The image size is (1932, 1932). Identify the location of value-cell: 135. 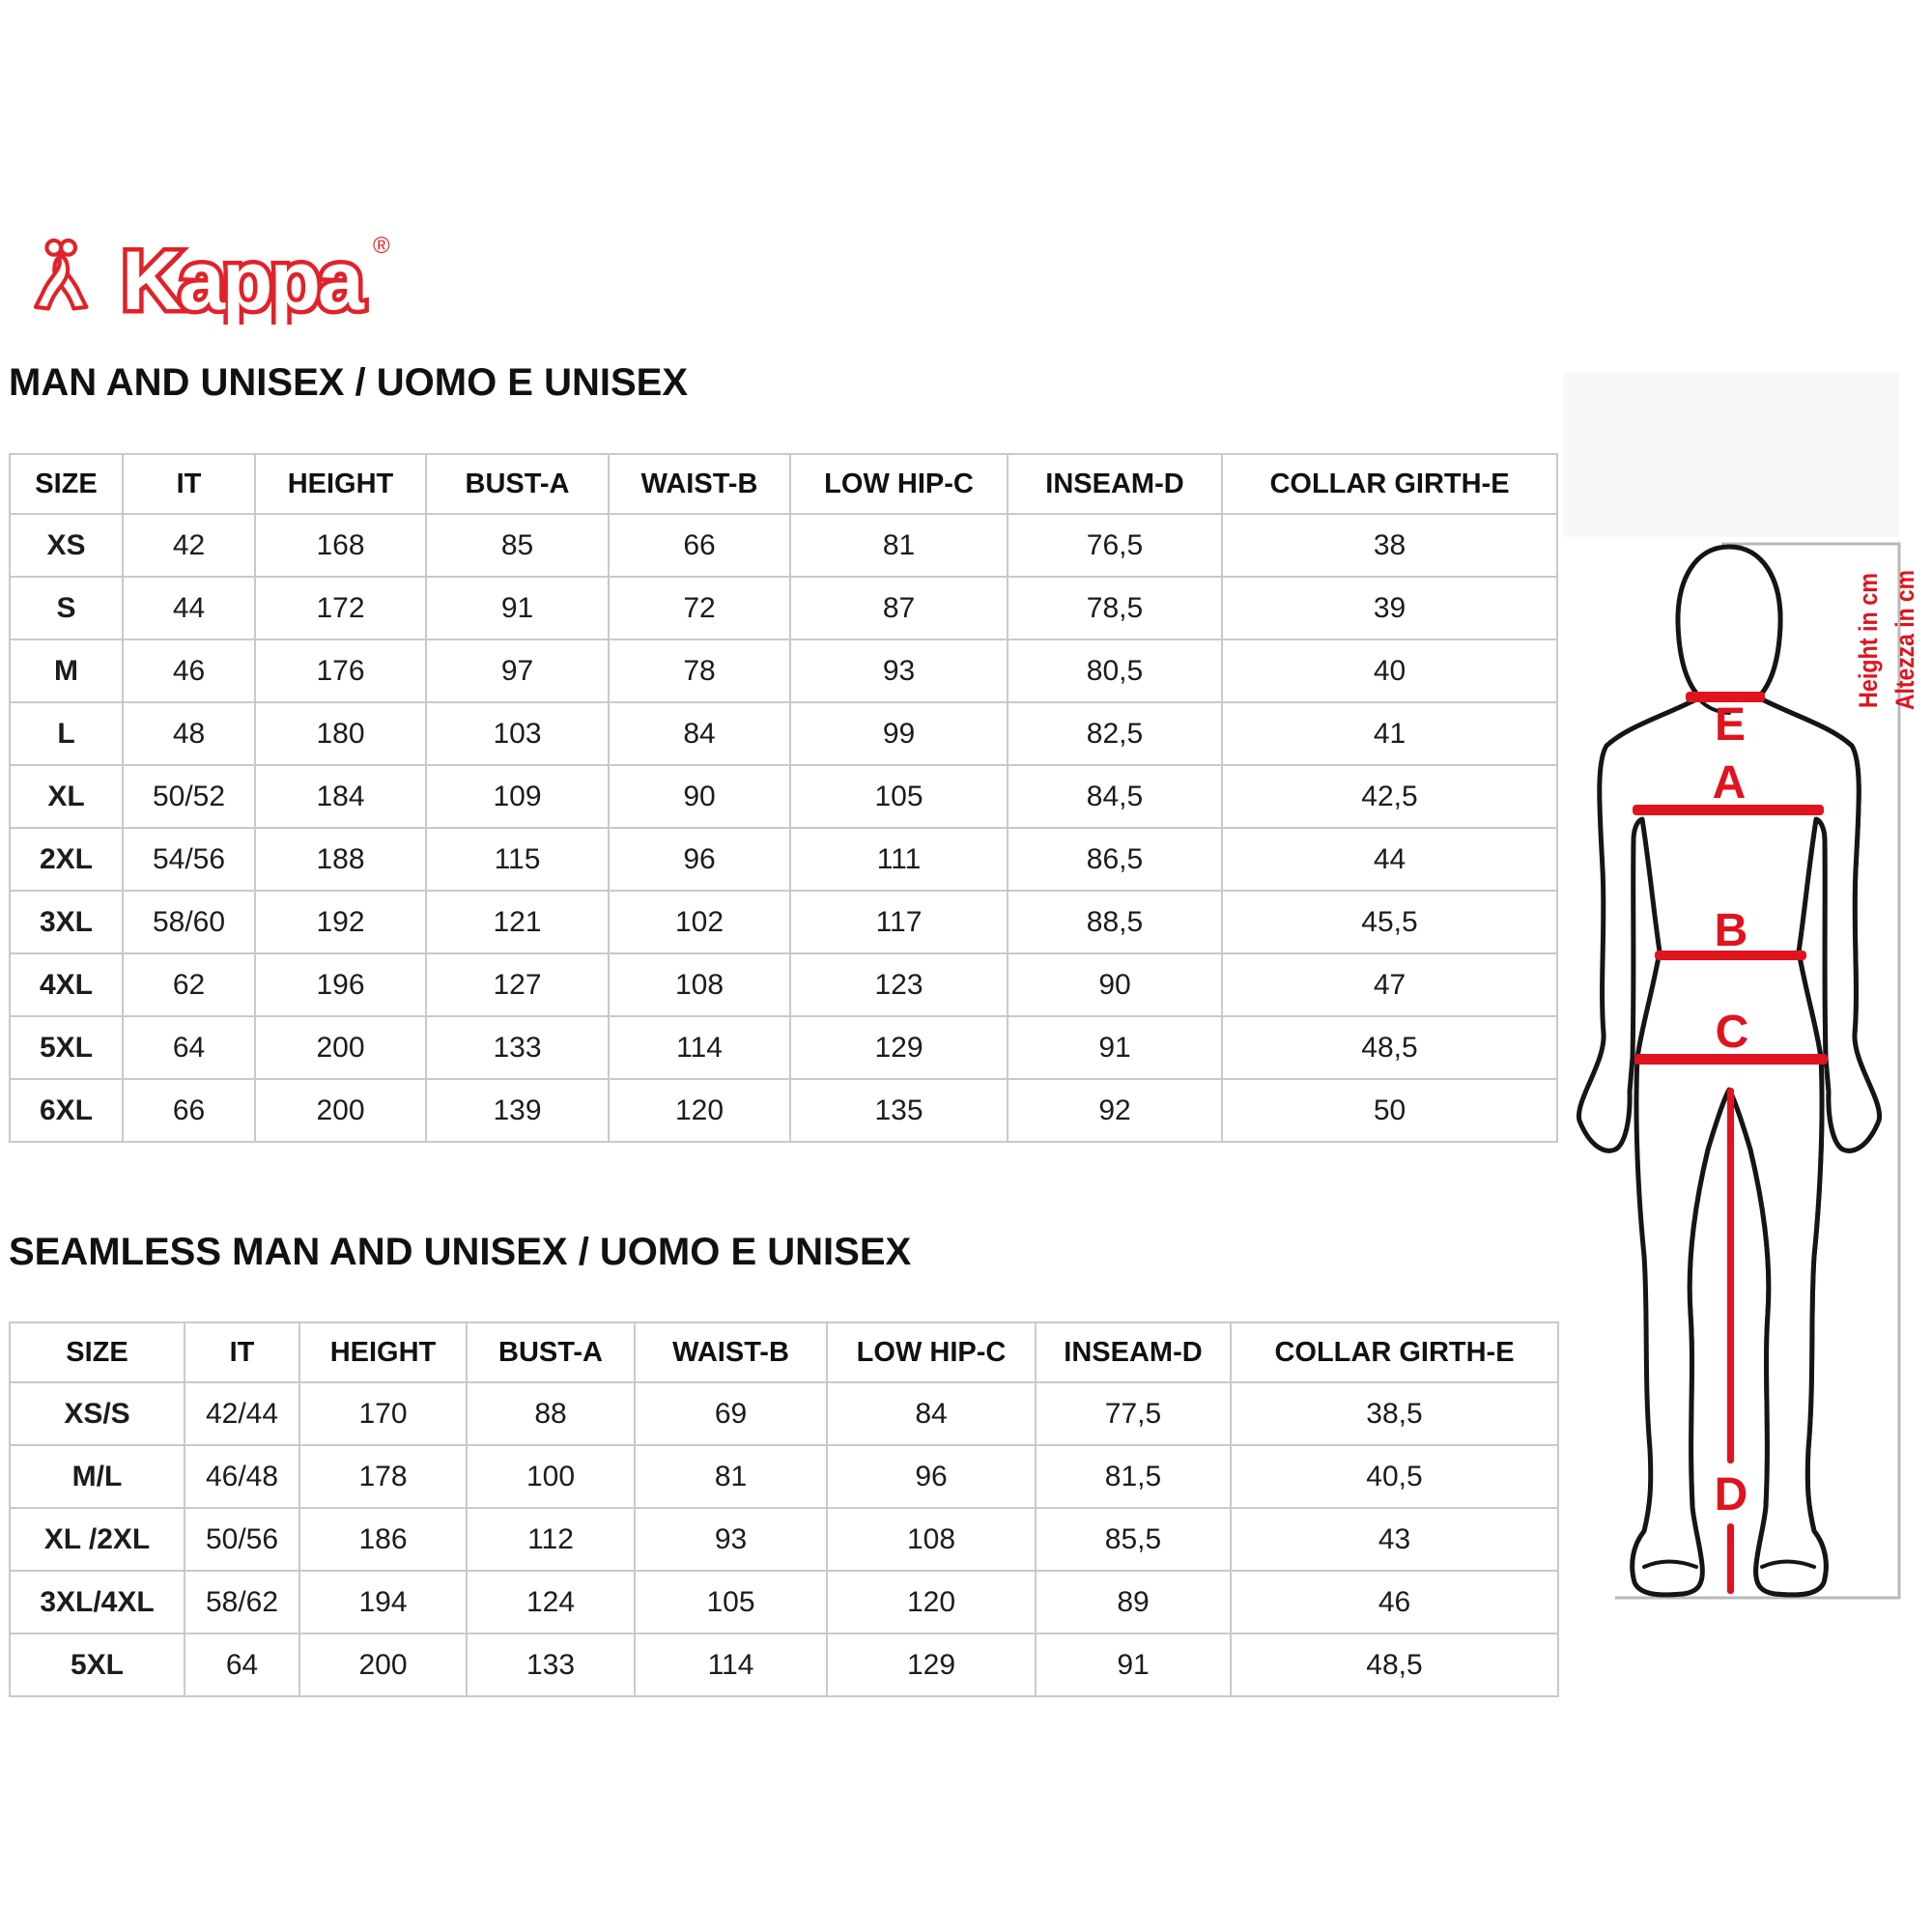
(899, 1110).